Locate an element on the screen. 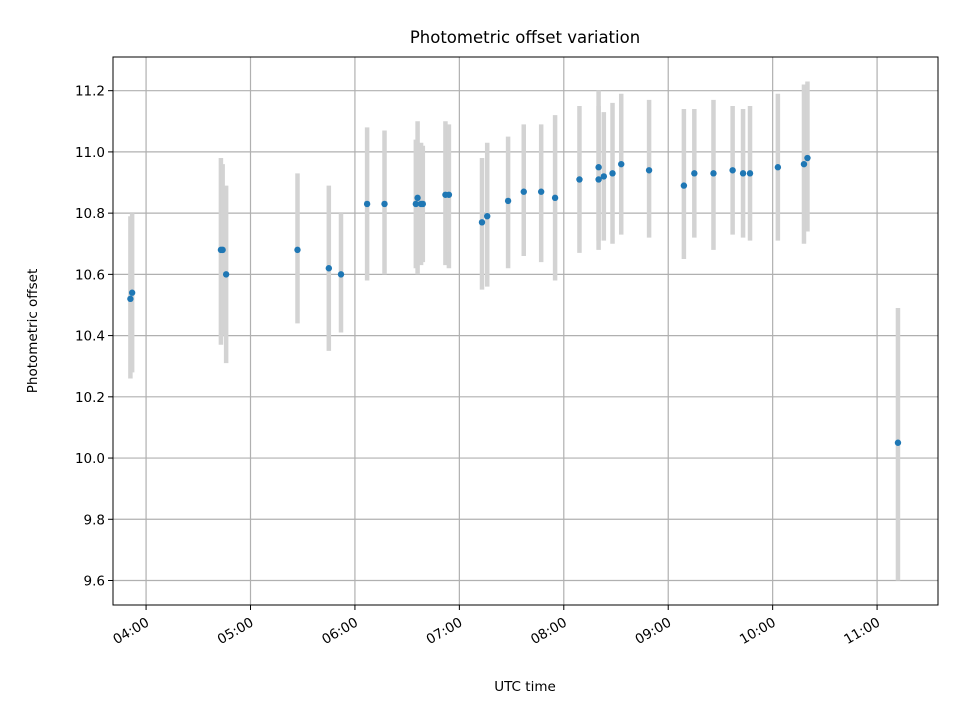  y-tick-label: 10.8 is located at coordinates (90, 214).